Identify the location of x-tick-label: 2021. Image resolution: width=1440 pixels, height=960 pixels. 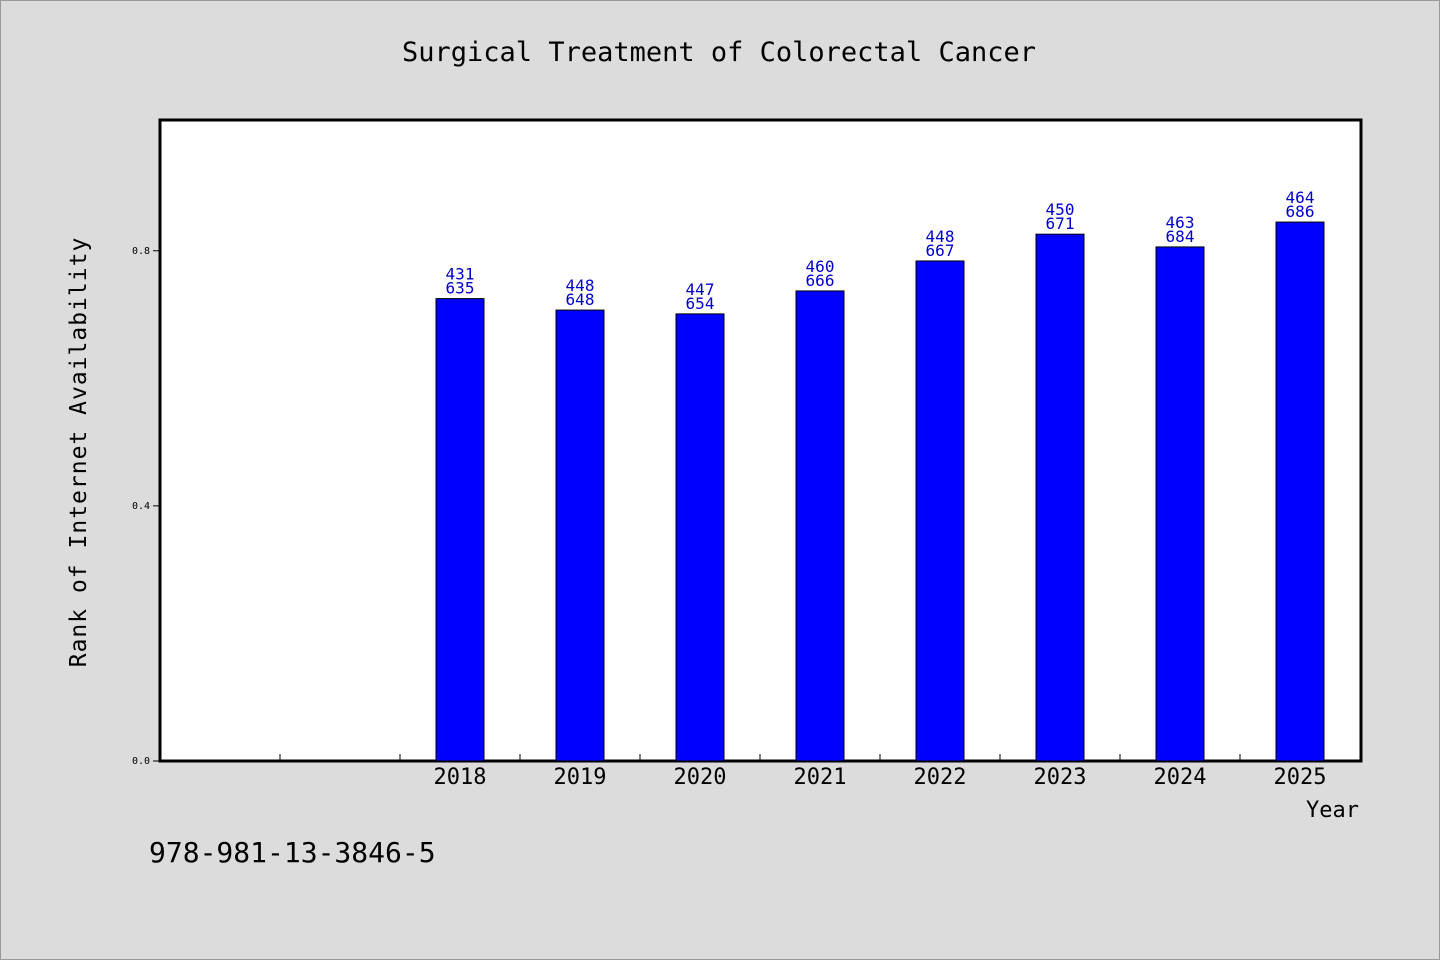
(820, 777).